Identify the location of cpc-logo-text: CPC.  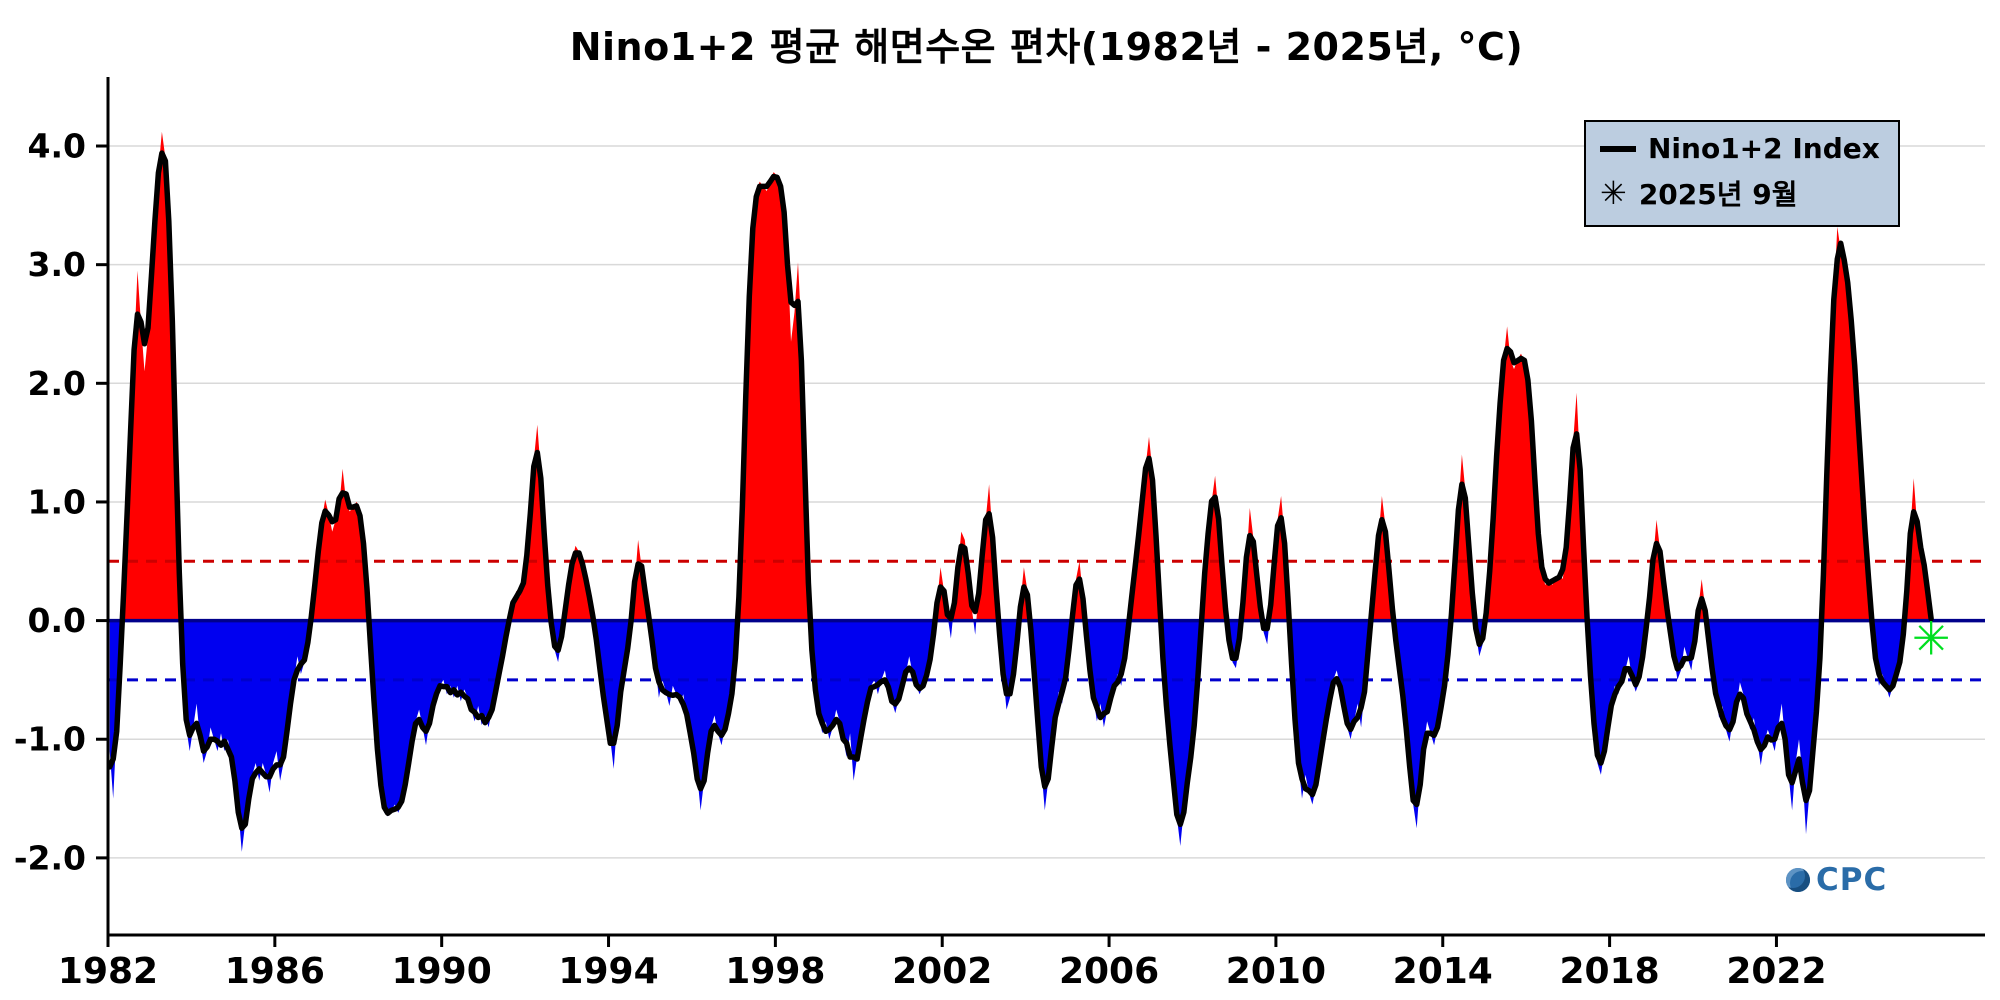
(1852, 880).